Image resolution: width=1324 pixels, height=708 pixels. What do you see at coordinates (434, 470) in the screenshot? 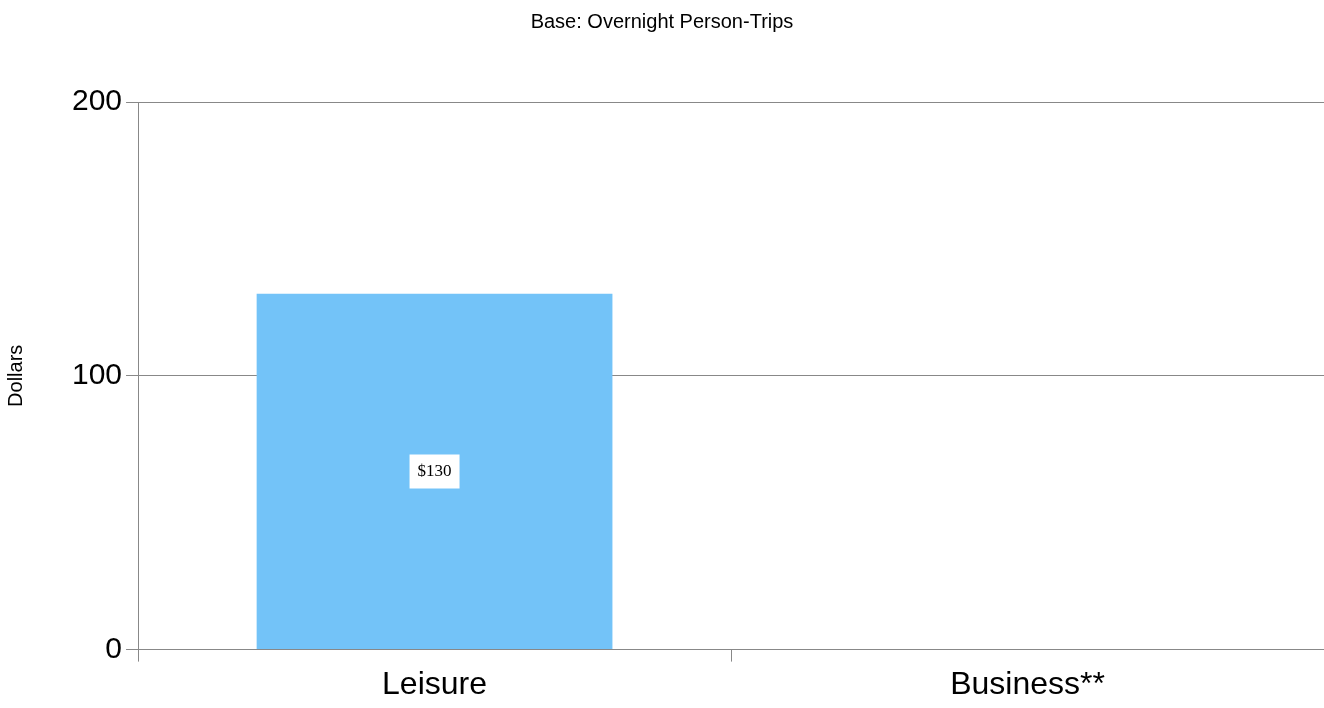
I see `data-label: $130` at bounding box center [434, 470].